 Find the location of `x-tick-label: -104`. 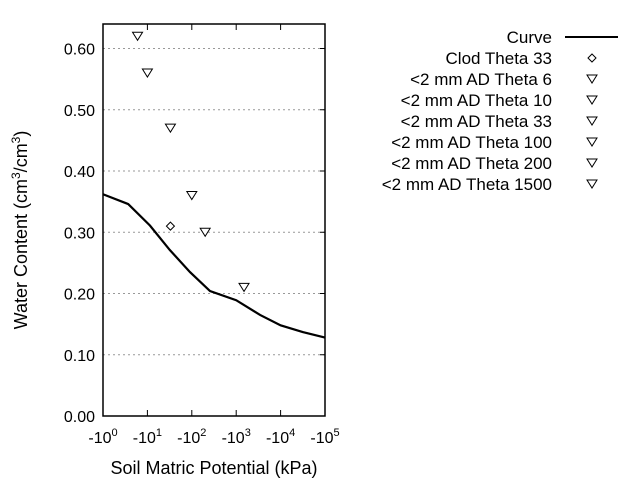

x-tick-label: -104 is located at coordinates (280, 437).